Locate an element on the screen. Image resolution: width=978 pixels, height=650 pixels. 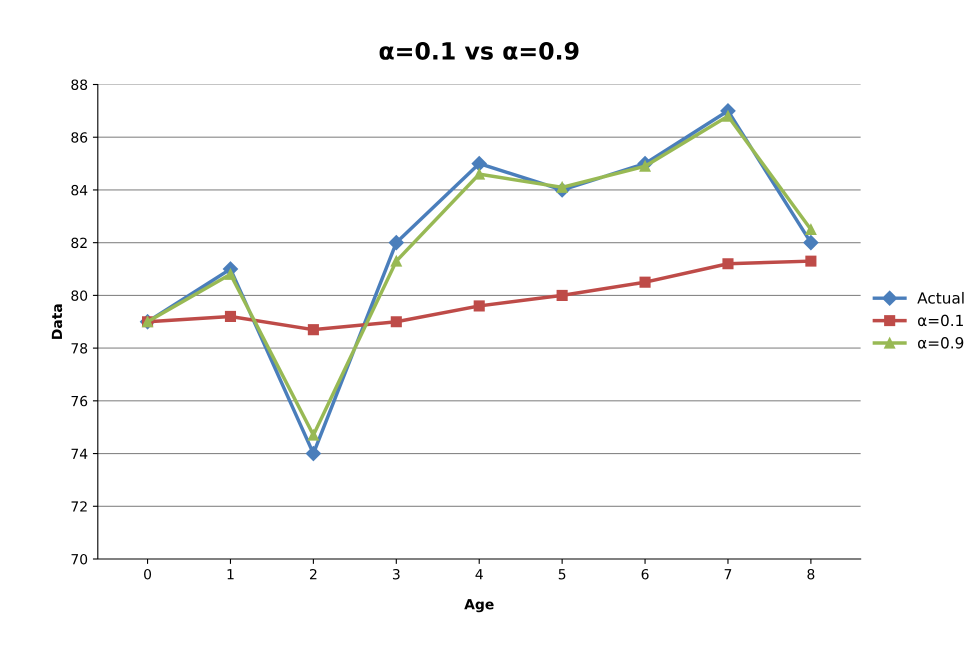
legend-label: α=0.1 is located at coordinates (940, 320).